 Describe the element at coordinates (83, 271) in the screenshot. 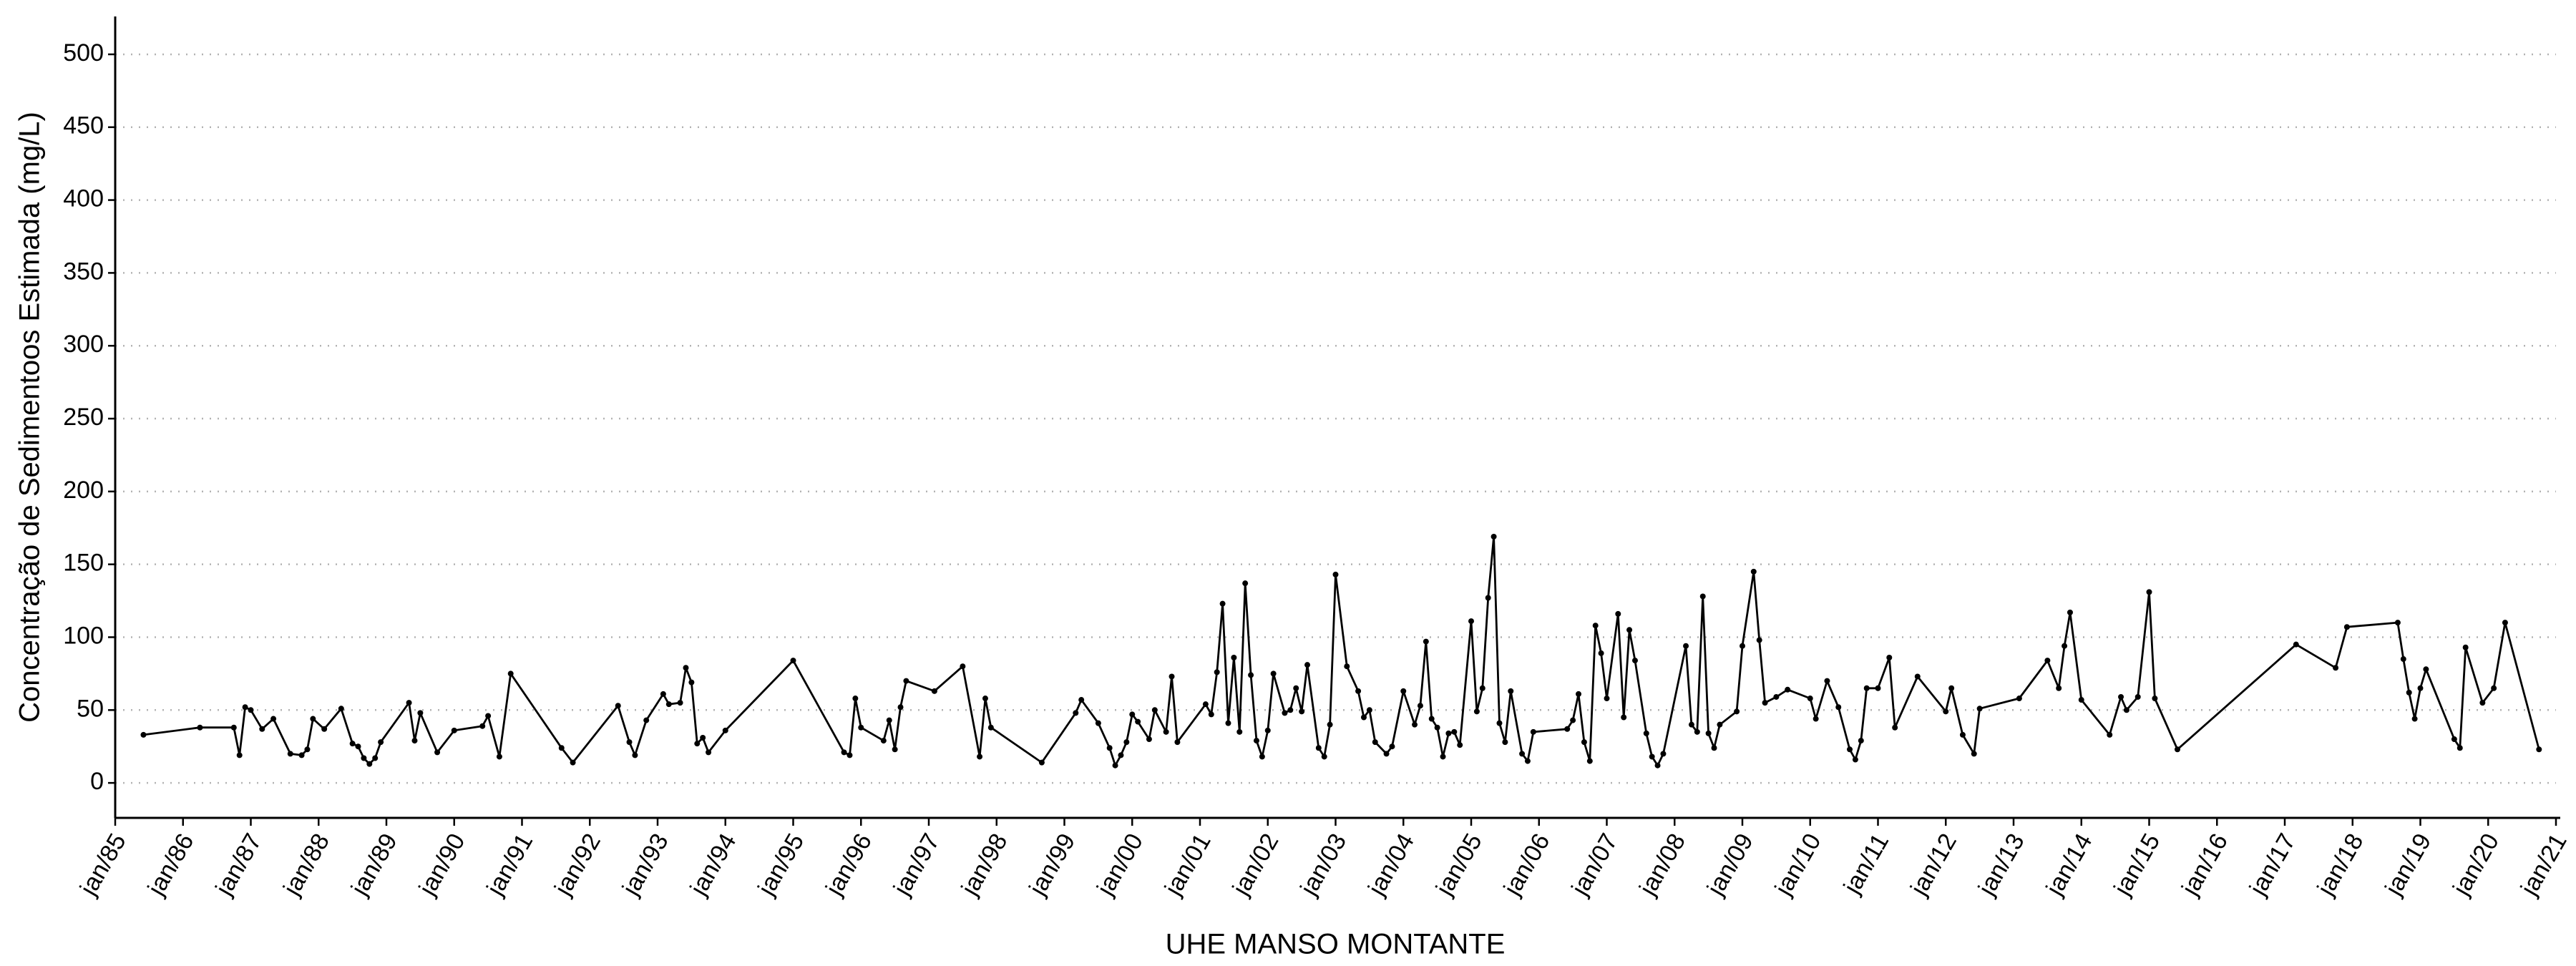

I see `y-tick-label: 350` at that location.